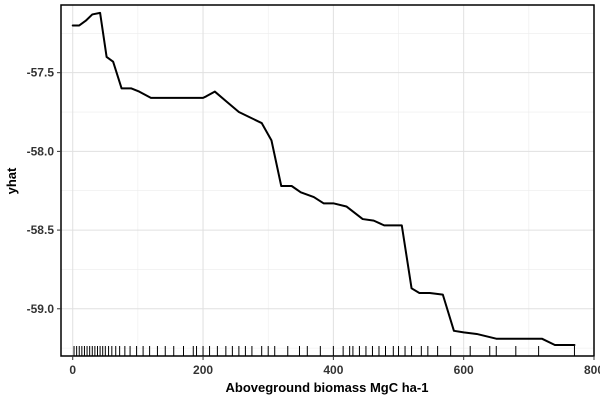 Image resolution: width=600 pixels, height=400 pixels. I want to click on y-axis-title: yhat, so click(11, 180).